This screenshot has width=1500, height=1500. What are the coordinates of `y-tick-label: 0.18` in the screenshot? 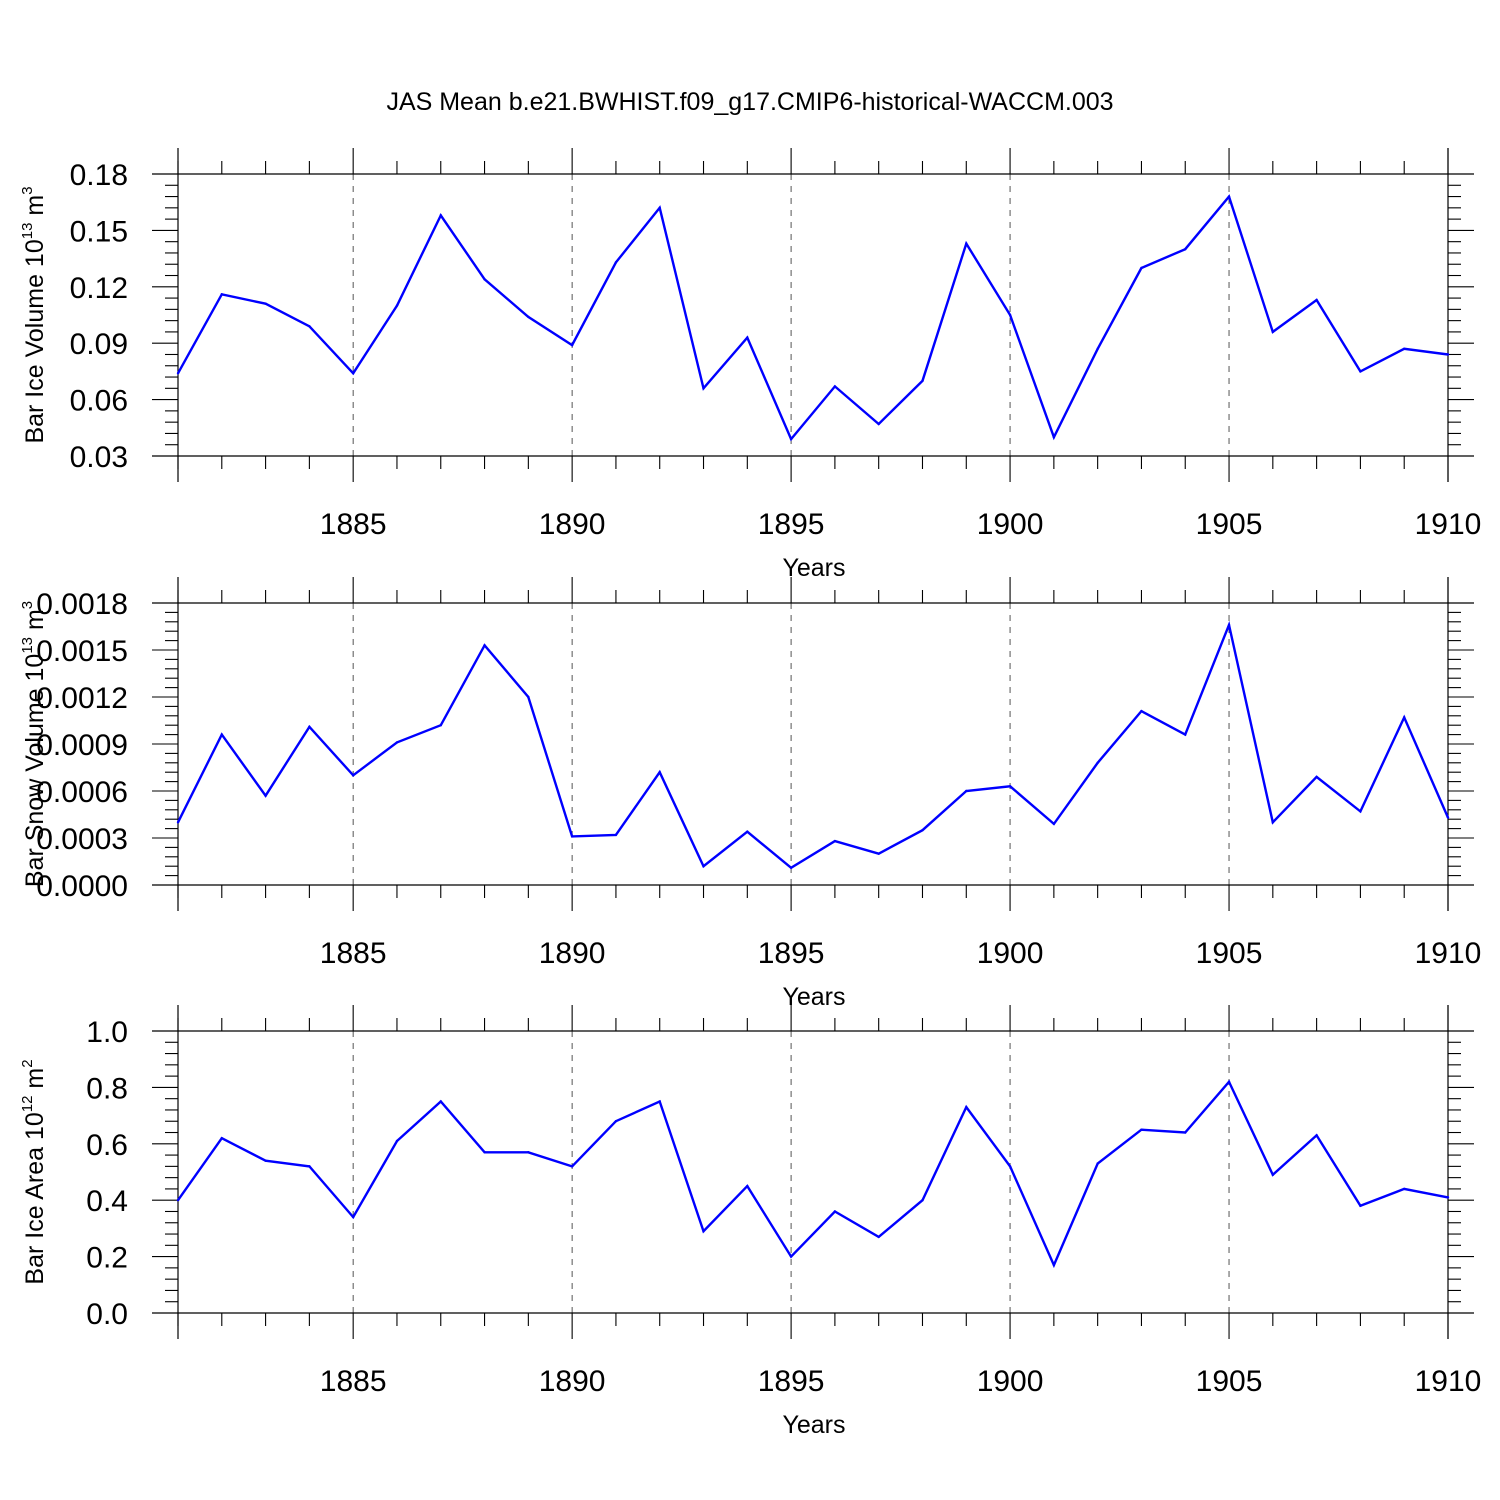 It's located at (99, 175).